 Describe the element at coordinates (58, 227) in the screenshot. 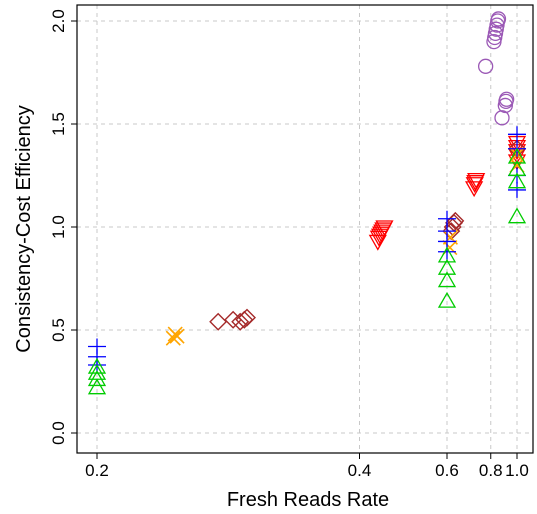

I see `y-tick-label: 1.0` at that location.